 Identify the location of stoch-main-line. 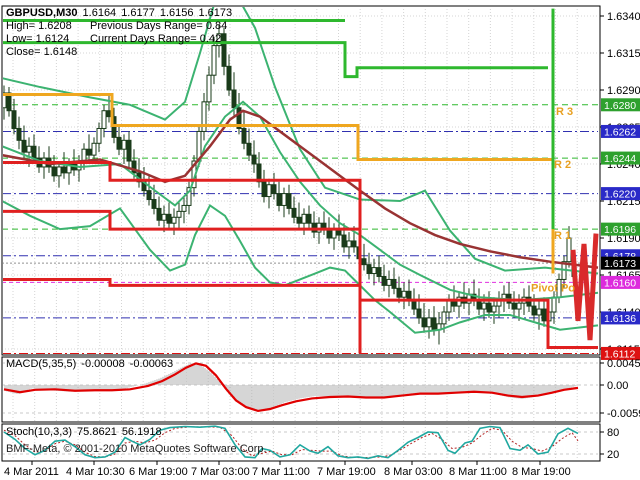
(291, 442).